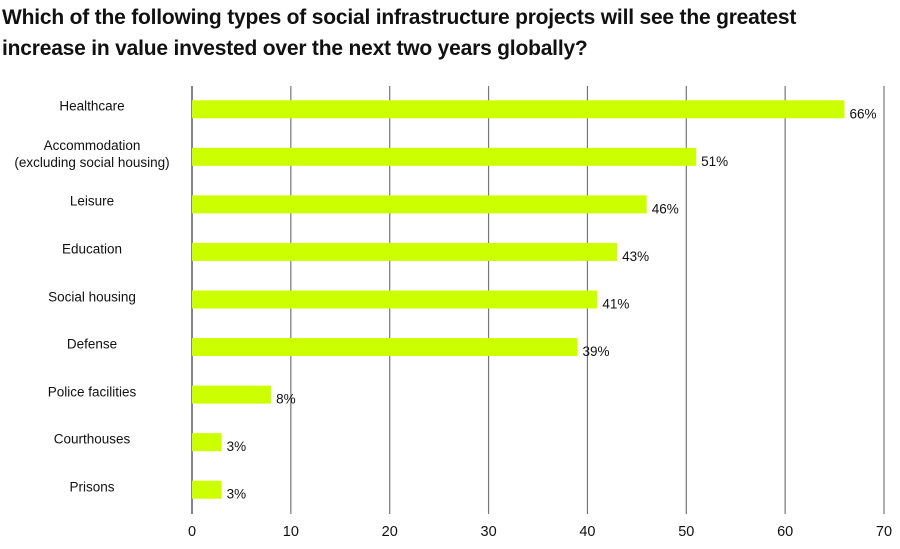 Image resolution: width=900 pixels, height=549 pixels. What do you see at coordinates (92, 106) in the screenshot?
I see `y-tick-label: Healthcare` at bounding box center [92, 106].